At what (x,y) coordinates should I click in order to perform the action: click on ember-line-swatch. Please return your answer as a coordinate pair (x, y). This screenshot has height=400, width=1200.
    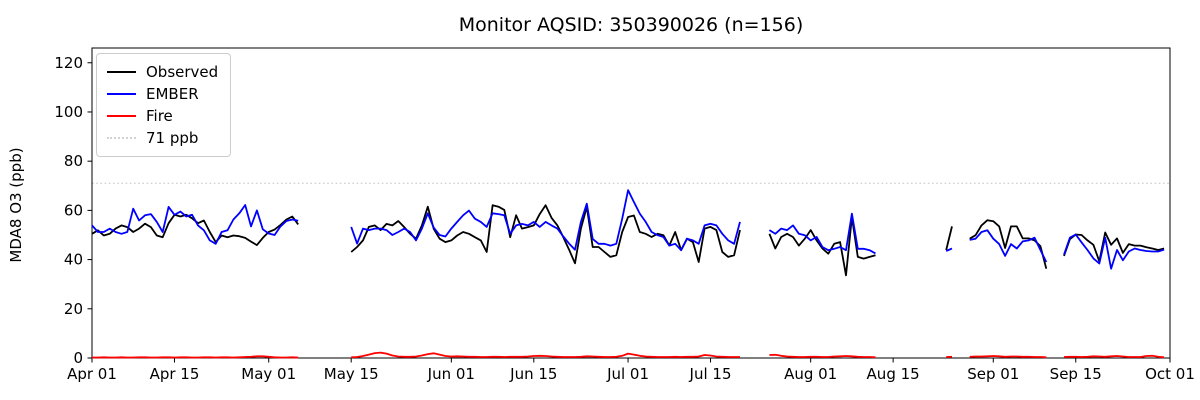
    Looking at the image, I should click on (121, 94).